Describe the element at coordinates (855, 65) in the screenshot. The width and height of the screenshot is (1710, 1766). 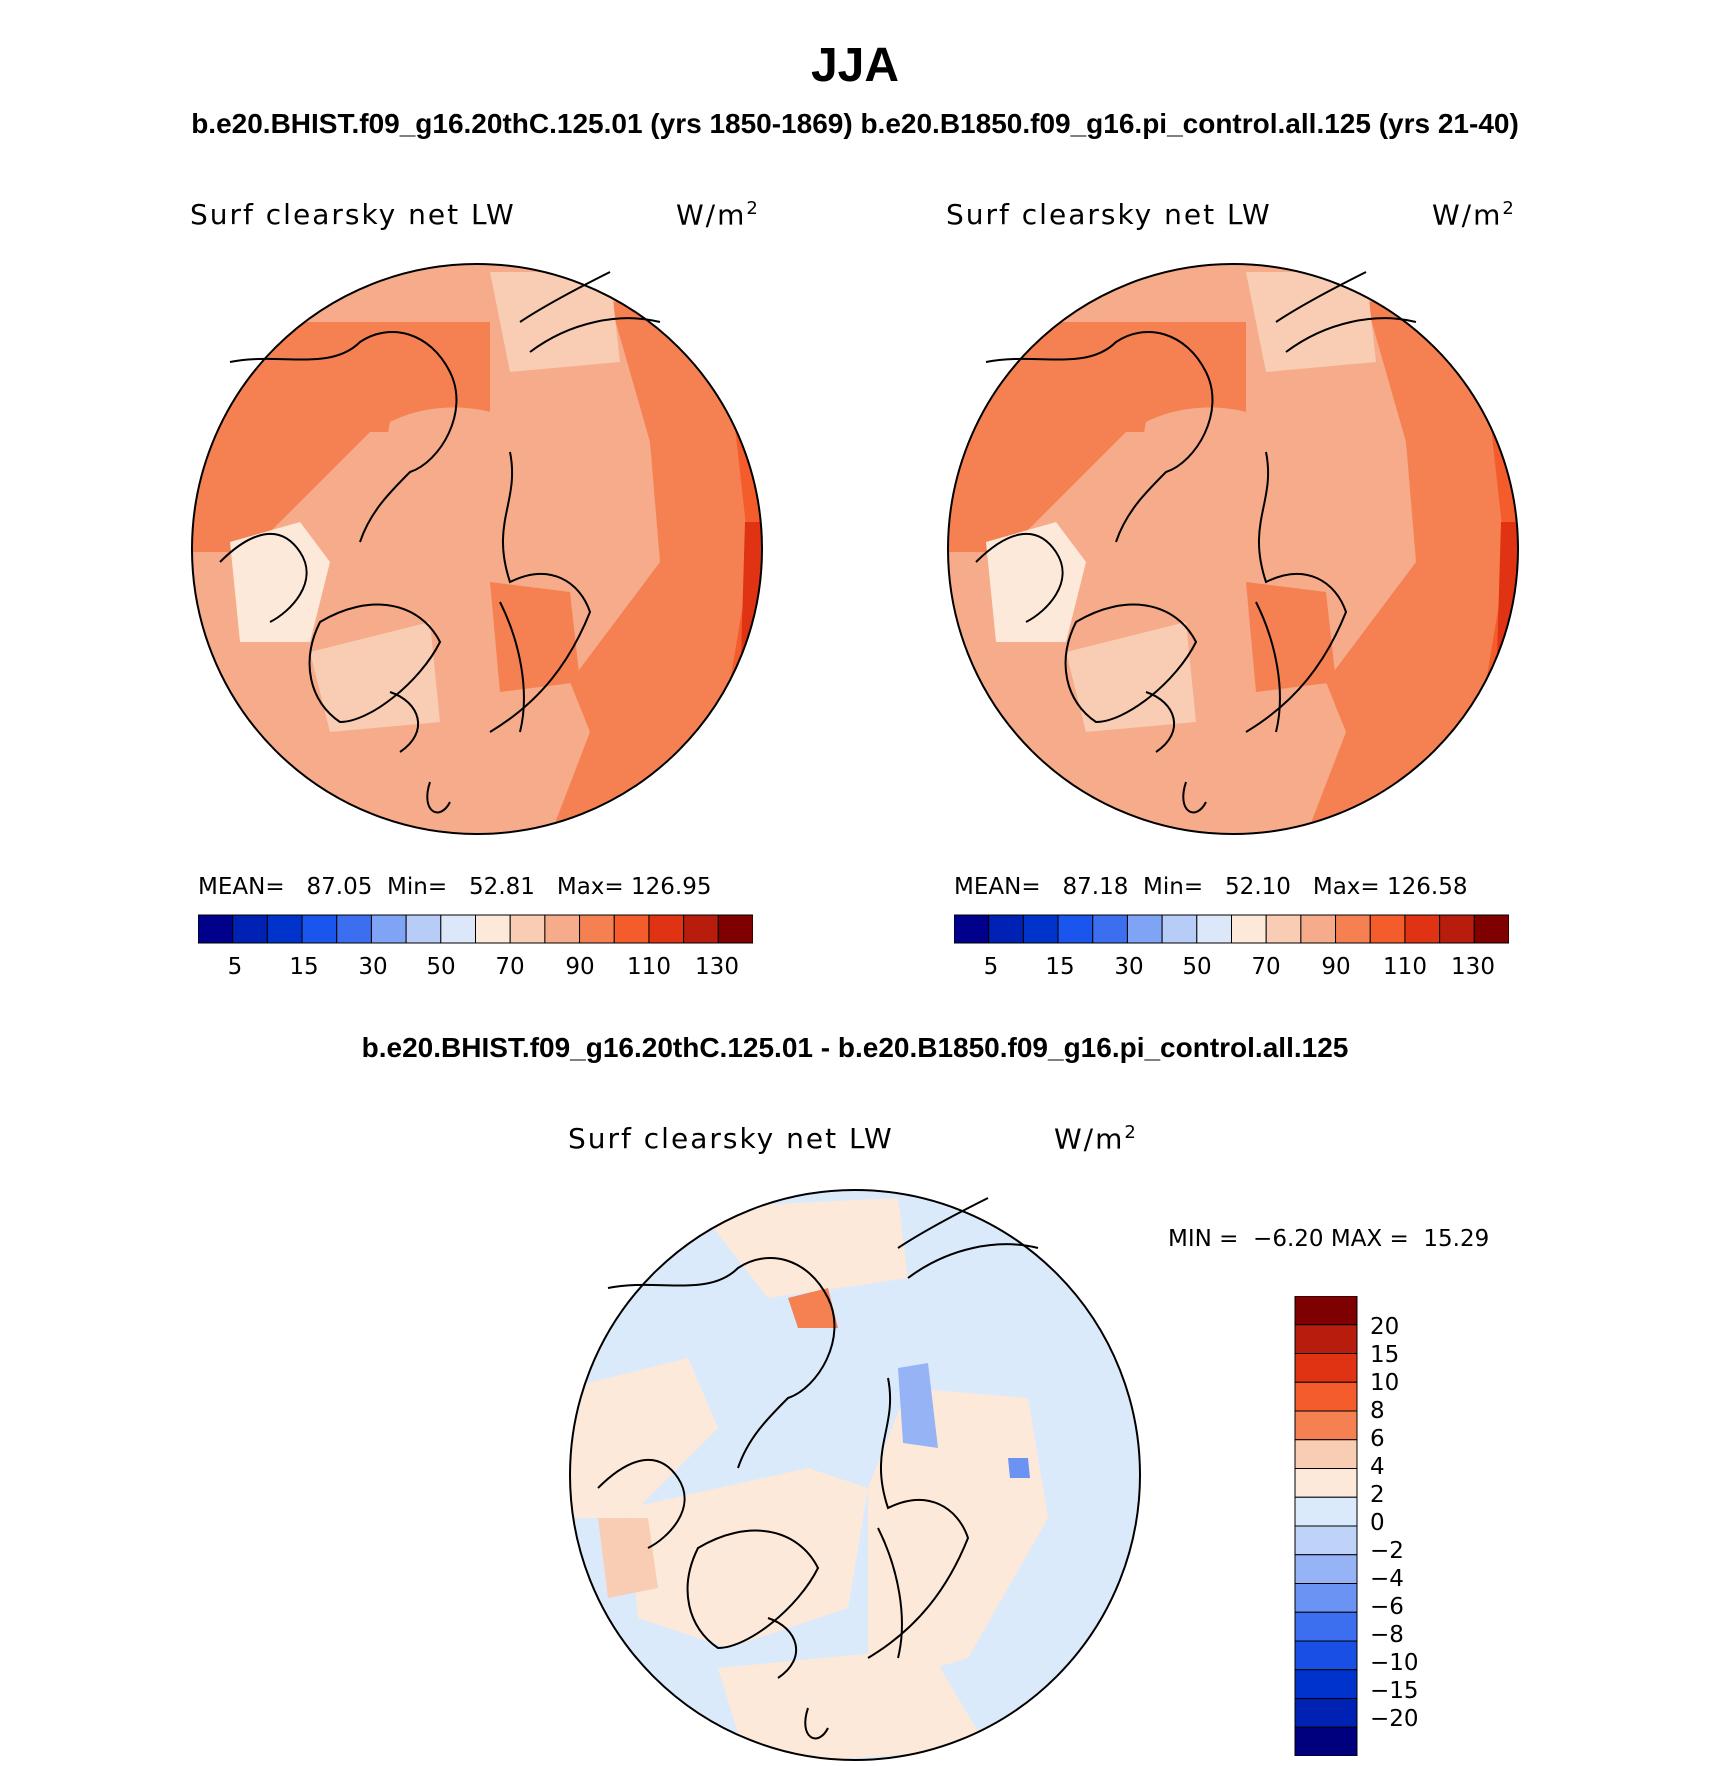
I see `figure-title: JJA` at that location.